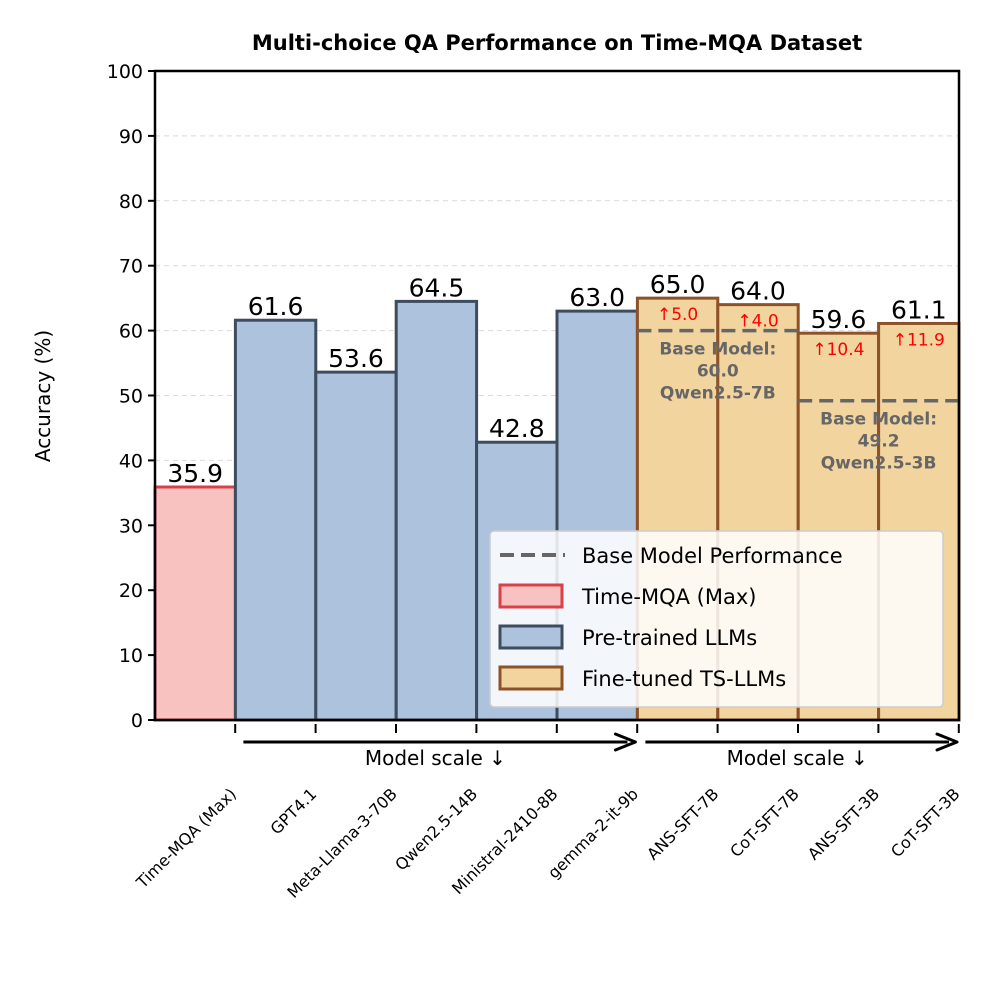 This screenshot has height=988, width=998. I want to click on x-tick-label: ANS-SFT-3B, so click(843, 823).